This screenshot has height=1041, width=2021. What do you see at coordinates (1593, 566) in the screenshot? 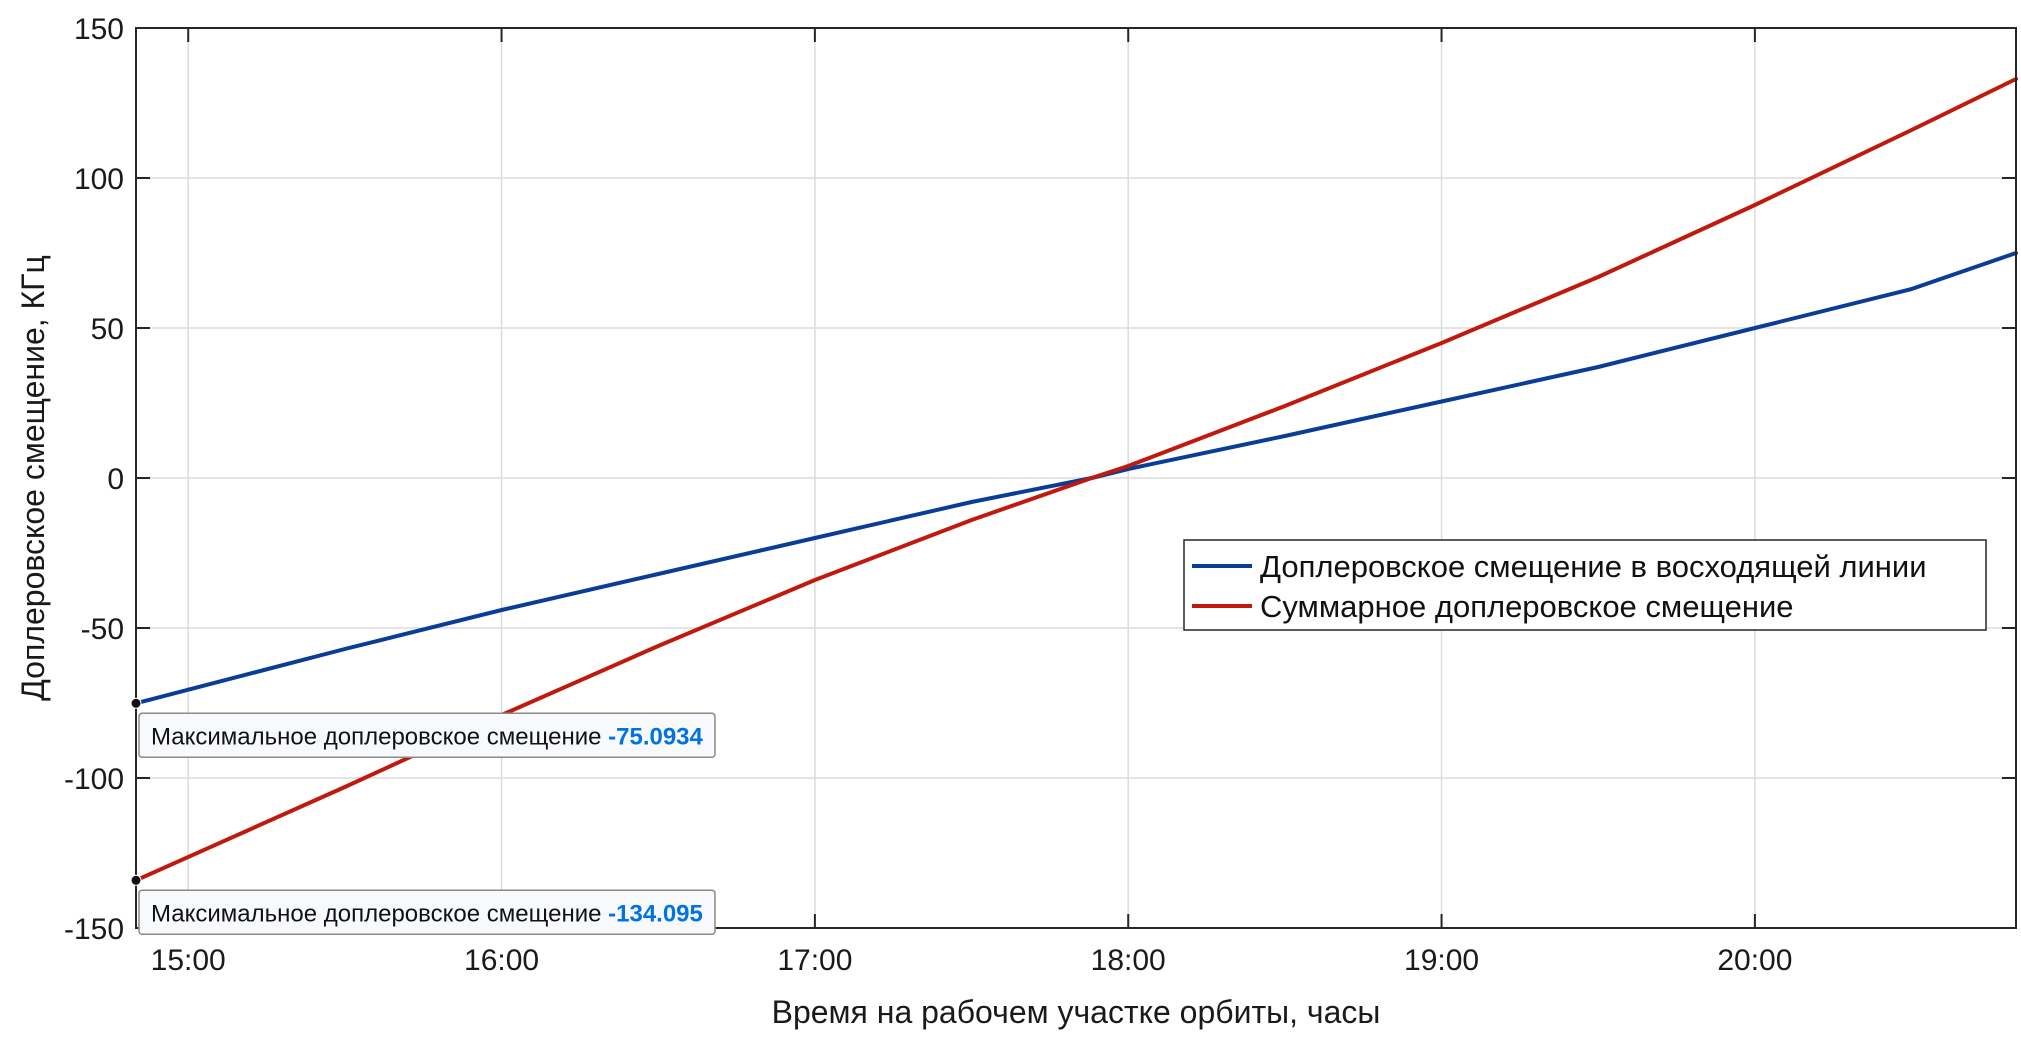
I see `legend-entry-1: Доплеровское смещение в восходящей линии` at bounding box center [1593, 566].